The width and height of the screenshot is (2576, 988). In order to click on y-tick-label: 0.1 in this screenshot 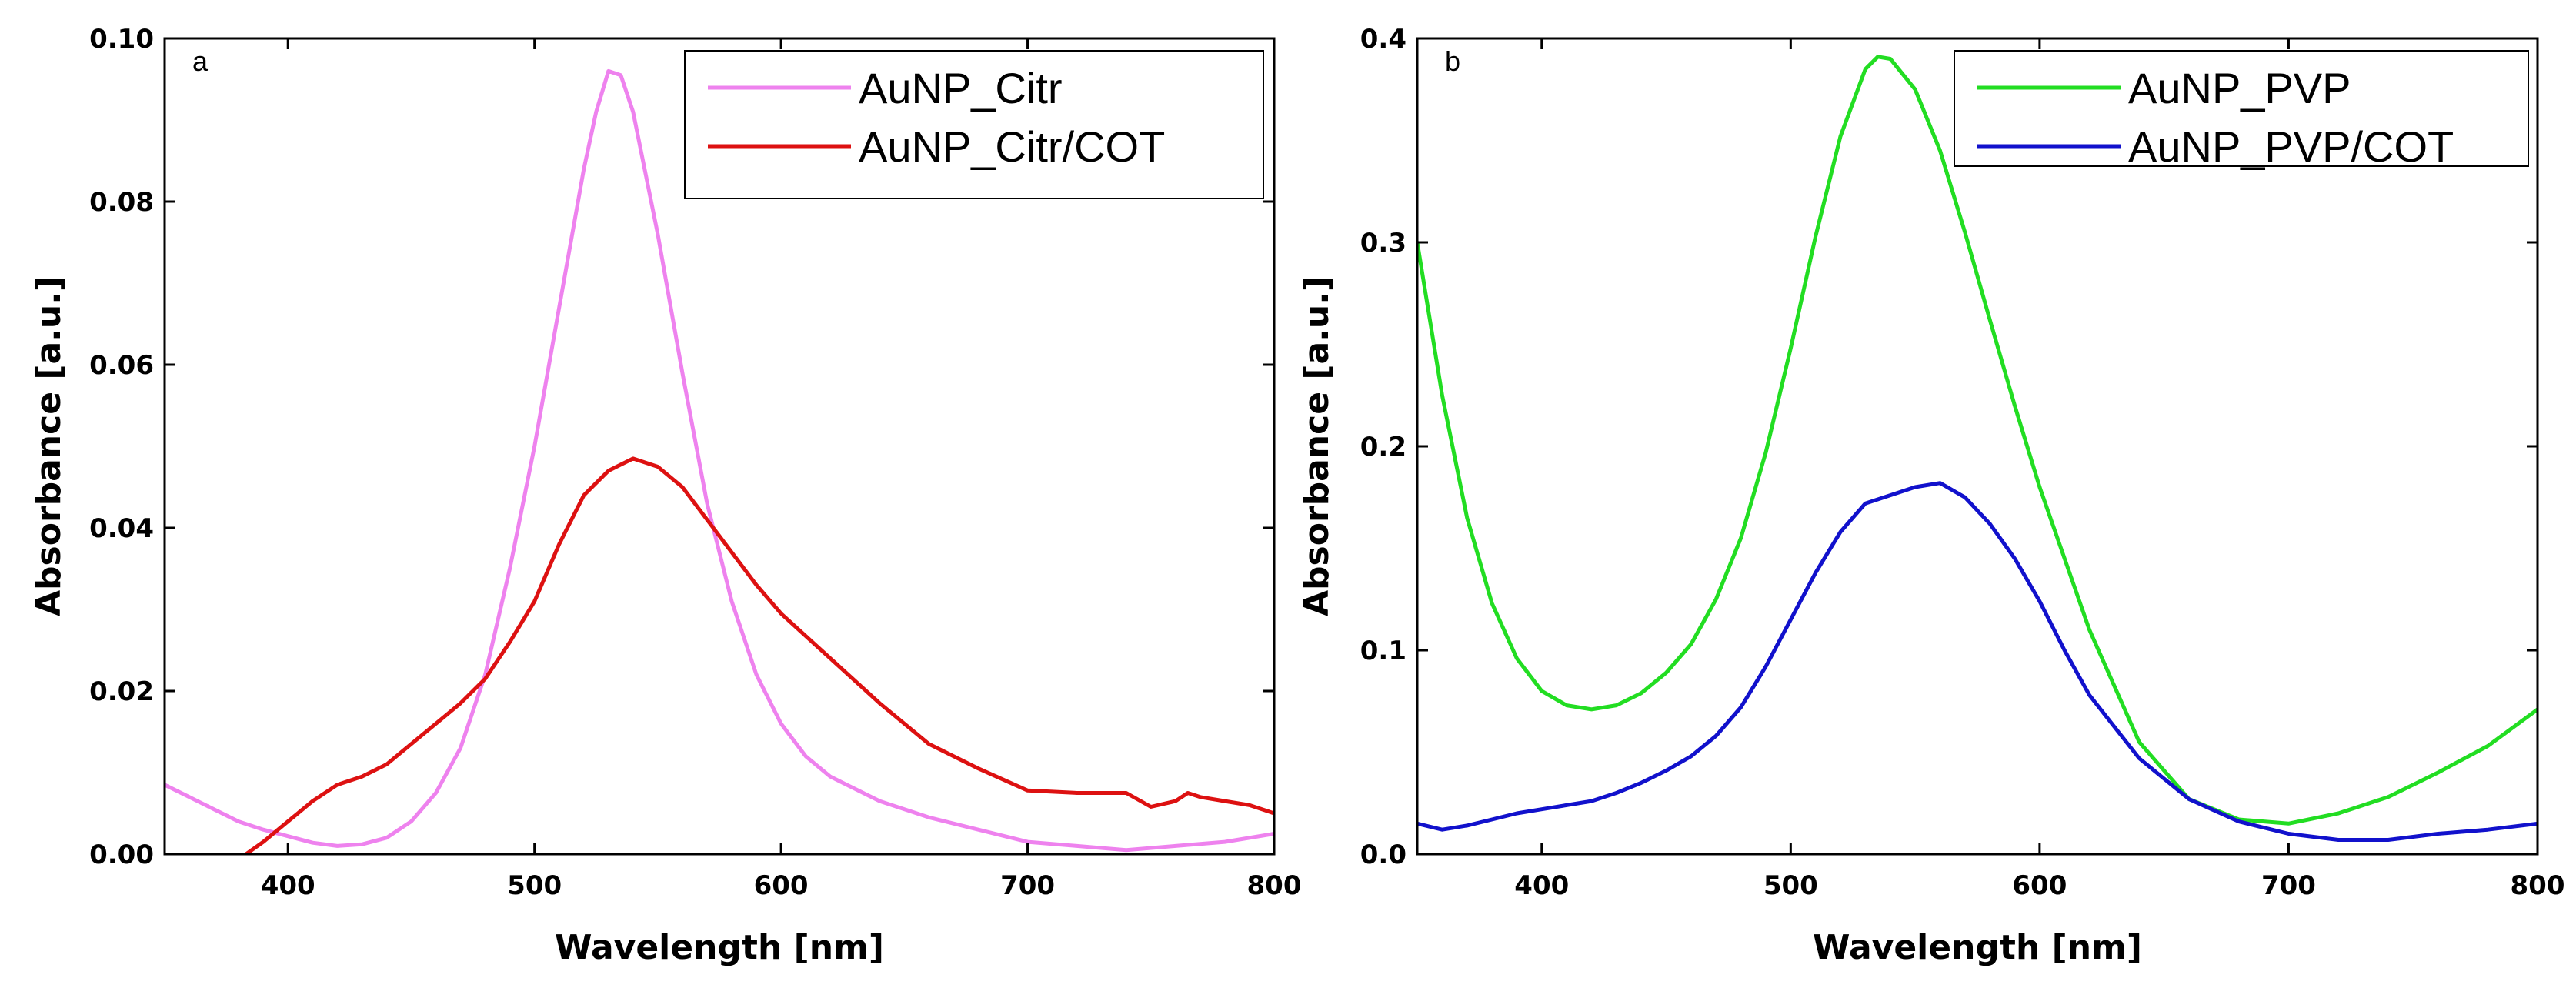, I will do `click(1383, 651)`.